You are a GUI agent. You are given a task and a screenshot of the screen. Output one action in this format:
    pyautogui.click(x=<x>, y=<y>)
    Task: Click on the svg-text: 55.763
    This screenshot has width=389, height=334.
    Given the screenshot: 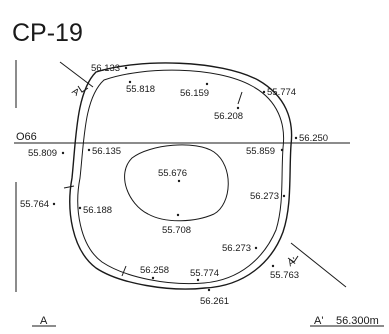 What is the action you would take?
    pyautogui.click(x=284, y=275)
    